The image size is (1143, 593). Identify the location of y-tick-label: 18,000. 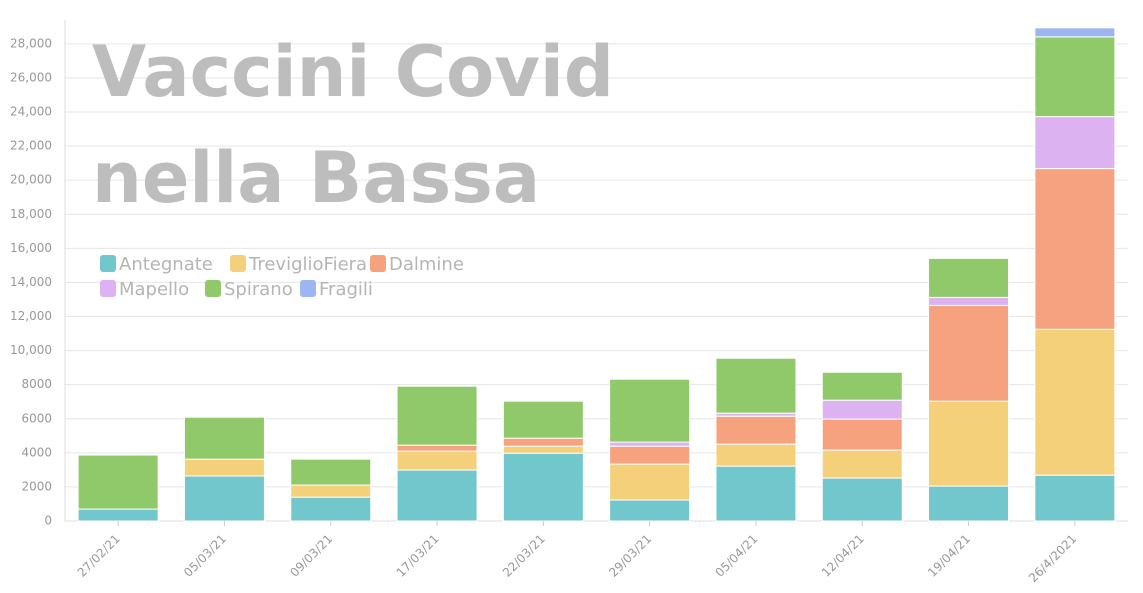
(31, 214).